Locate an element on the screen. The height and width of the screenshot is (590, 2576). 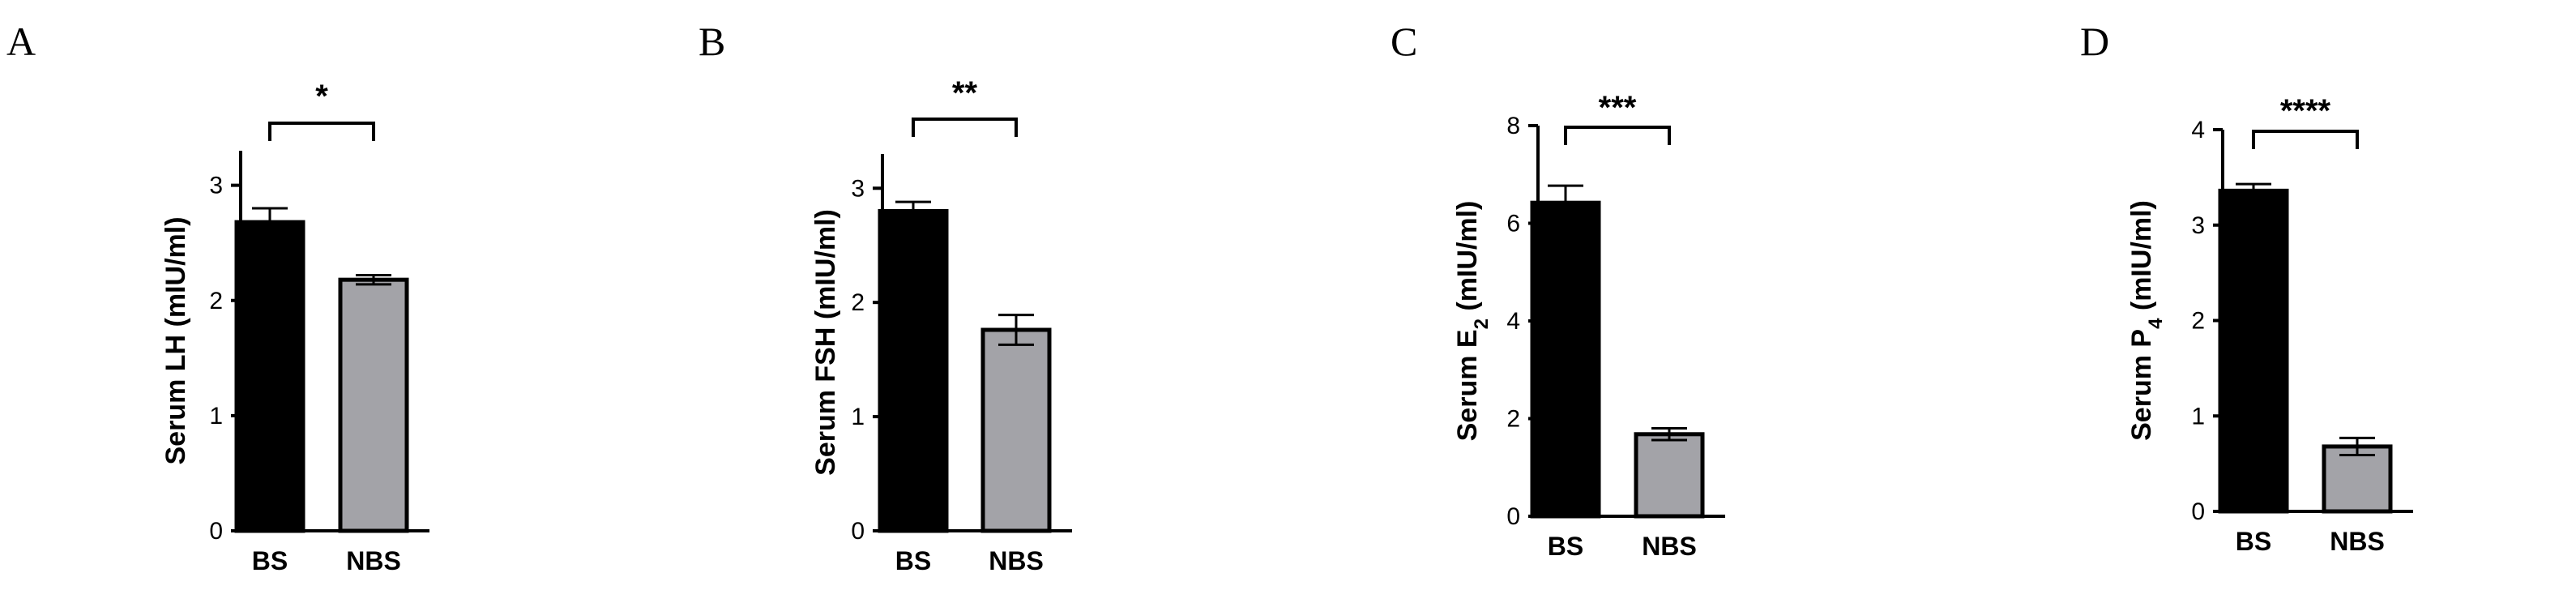
panel-letter: B is located at coordinates (711, 41).